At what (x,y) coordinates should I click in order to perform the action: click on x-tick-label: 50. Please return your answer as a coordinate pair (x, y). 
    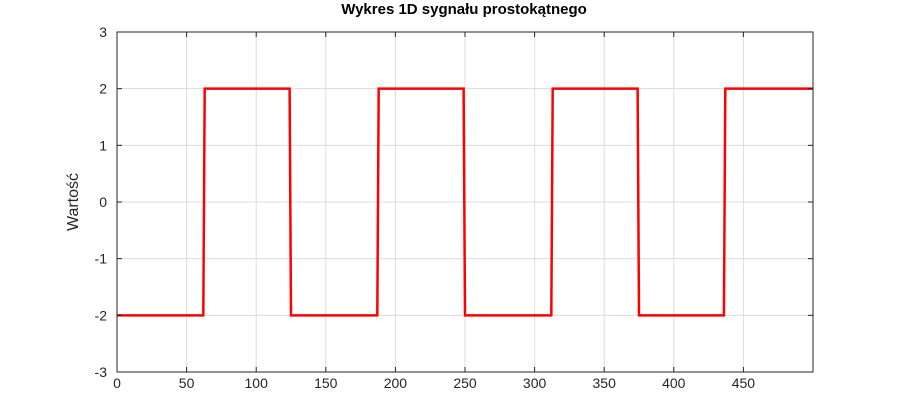
    Looking at the image, I should click on (187, 383).